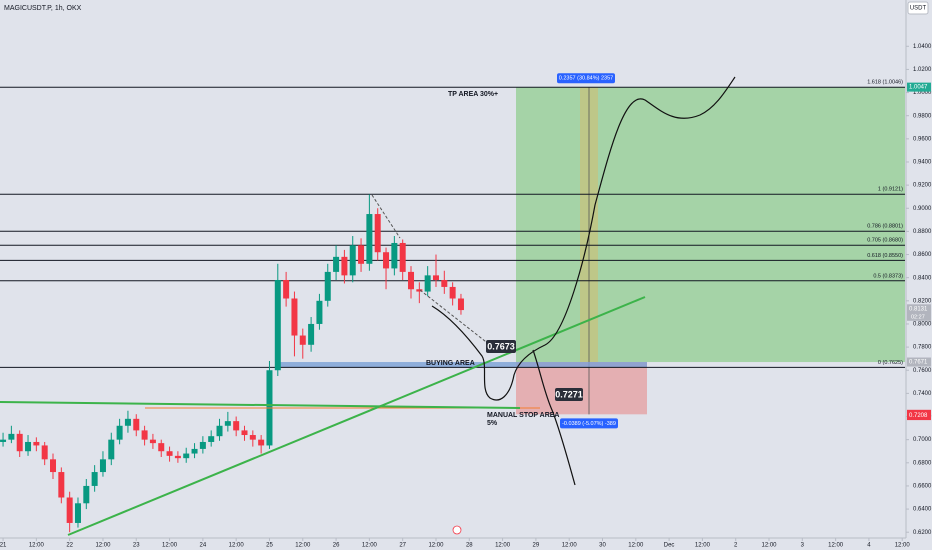  Describe the element at coordinates (431, 270) in the screenshot. I see `dashed-path` at that location.